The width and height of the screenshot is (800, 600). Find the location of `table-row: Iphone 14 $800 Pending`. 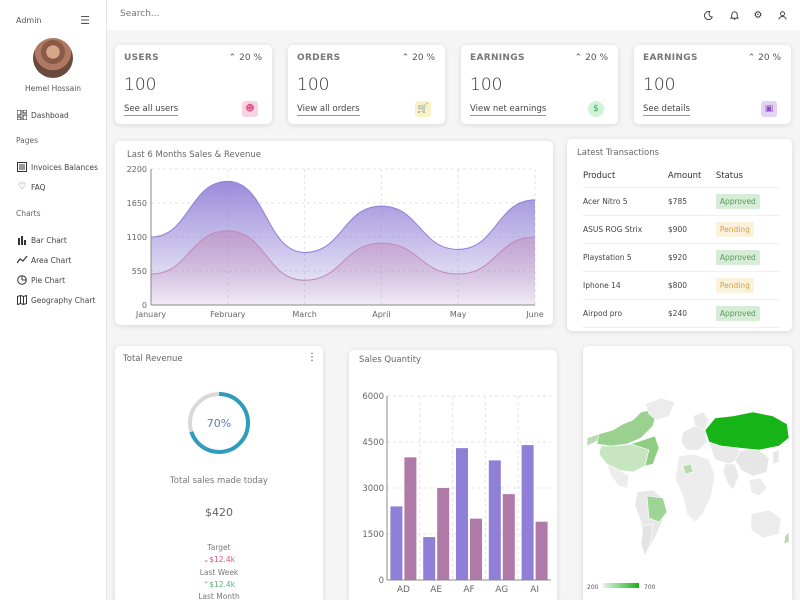

table-row: Iphone 14 $800 Pending is located at coordinates (681, 285).